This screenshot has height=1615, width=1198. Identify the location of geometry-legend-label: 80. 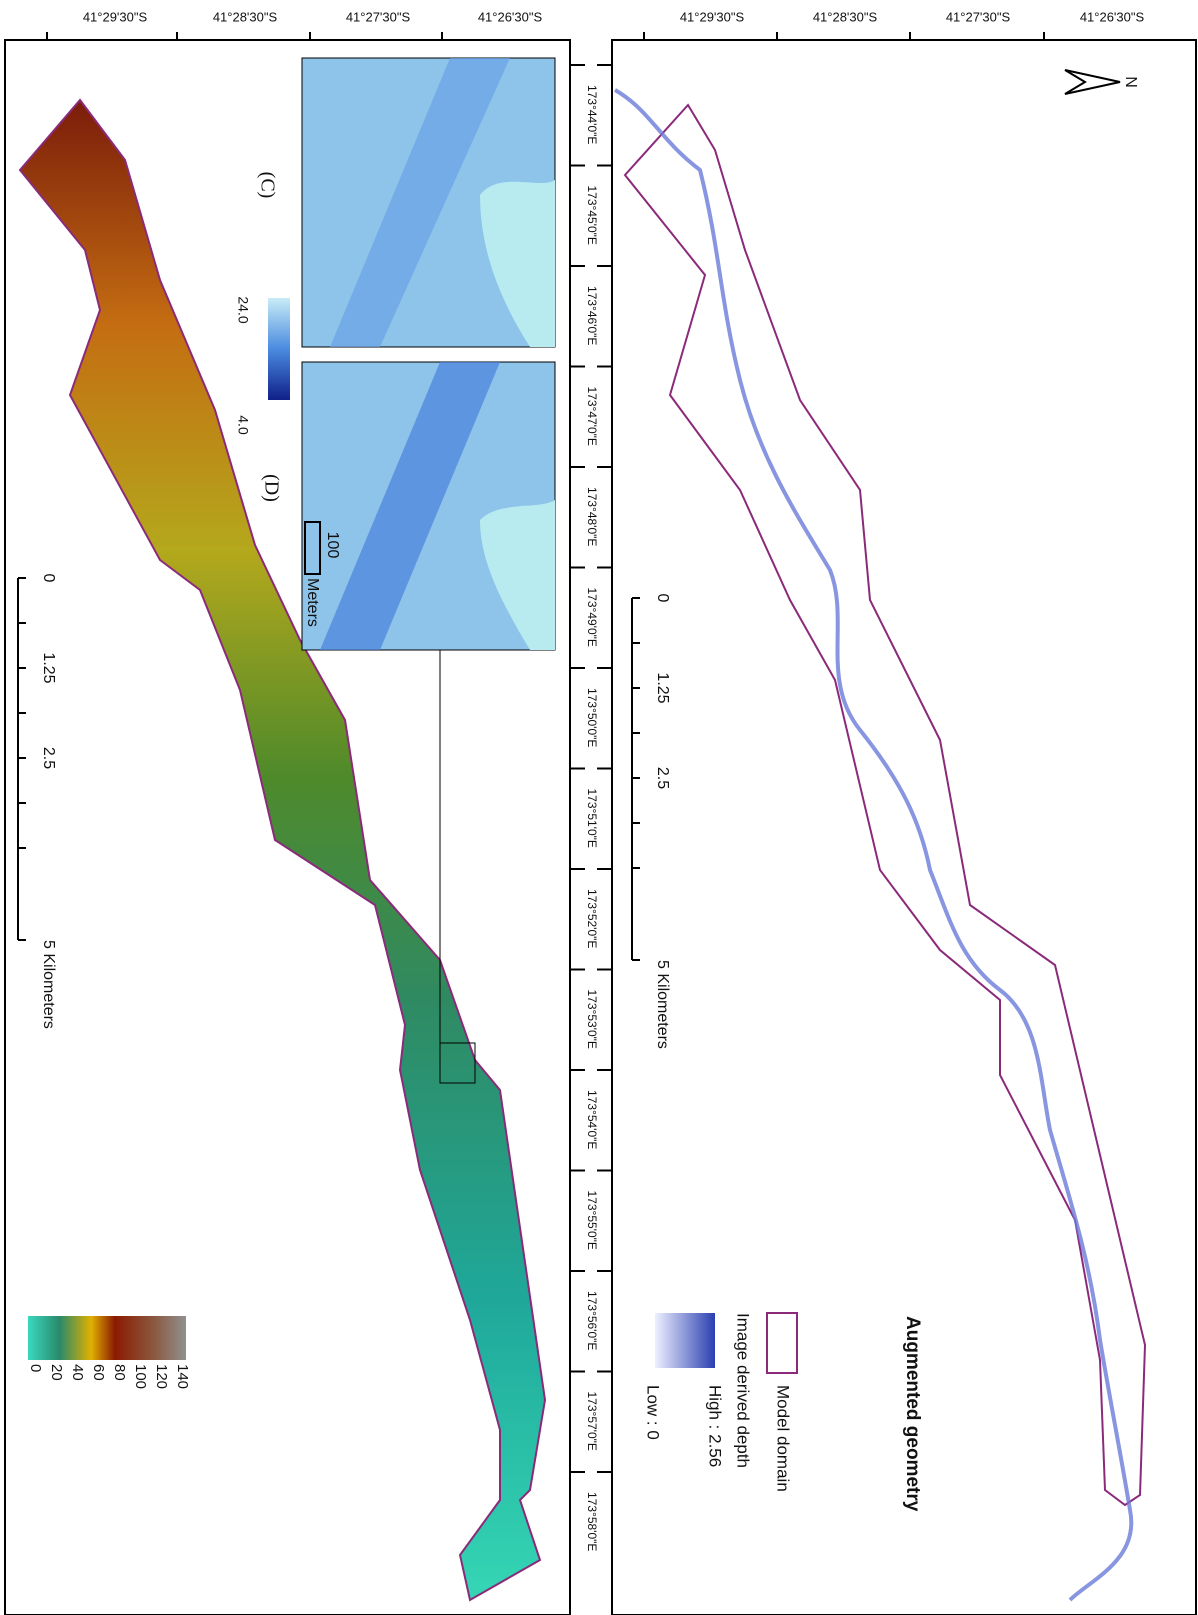
(119, 1372).